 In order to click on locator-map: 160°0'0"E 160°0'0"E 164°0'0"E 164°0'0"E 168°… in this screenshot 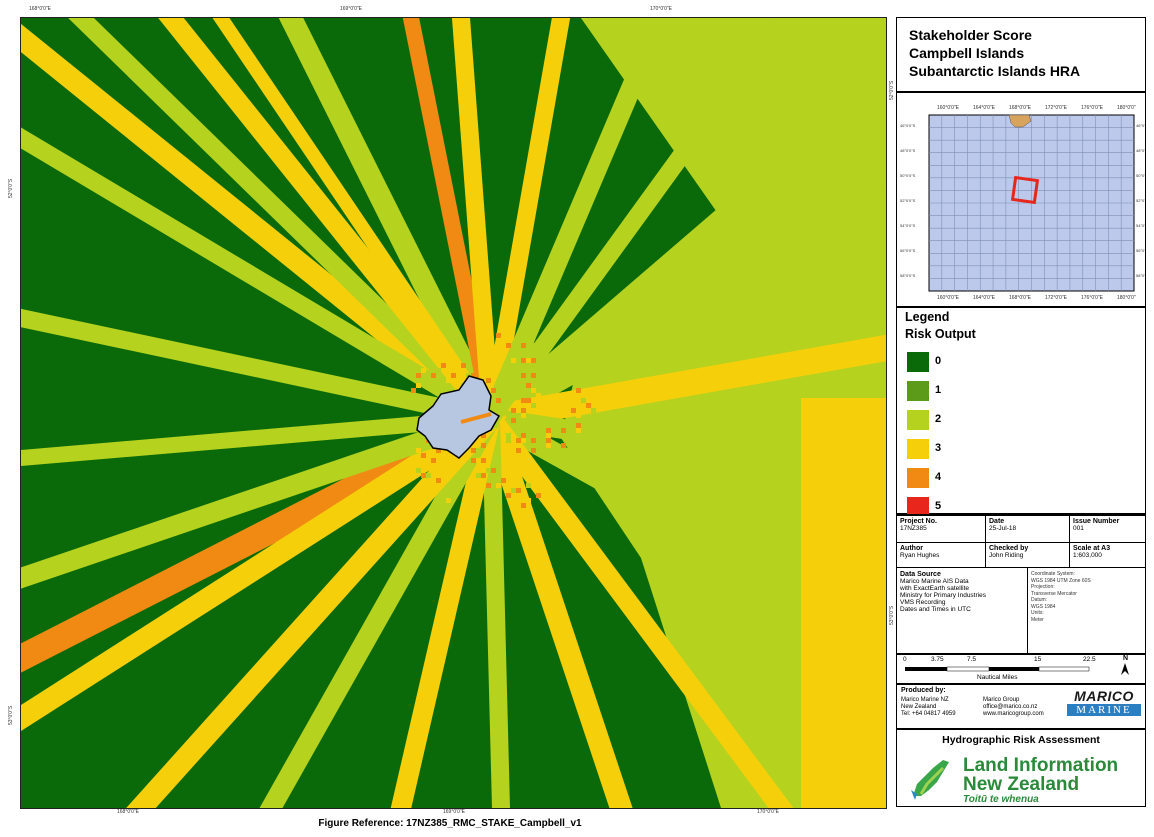, I will do `click(1026, 203)`.